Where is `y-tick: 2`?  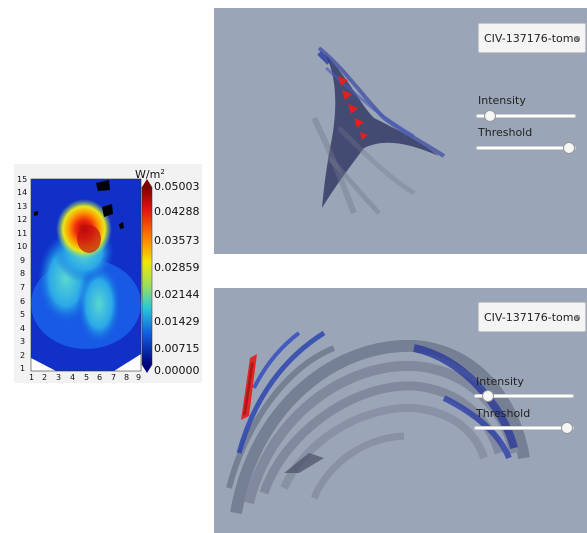 y-tick: 2 is located at coordinates (22, 355).